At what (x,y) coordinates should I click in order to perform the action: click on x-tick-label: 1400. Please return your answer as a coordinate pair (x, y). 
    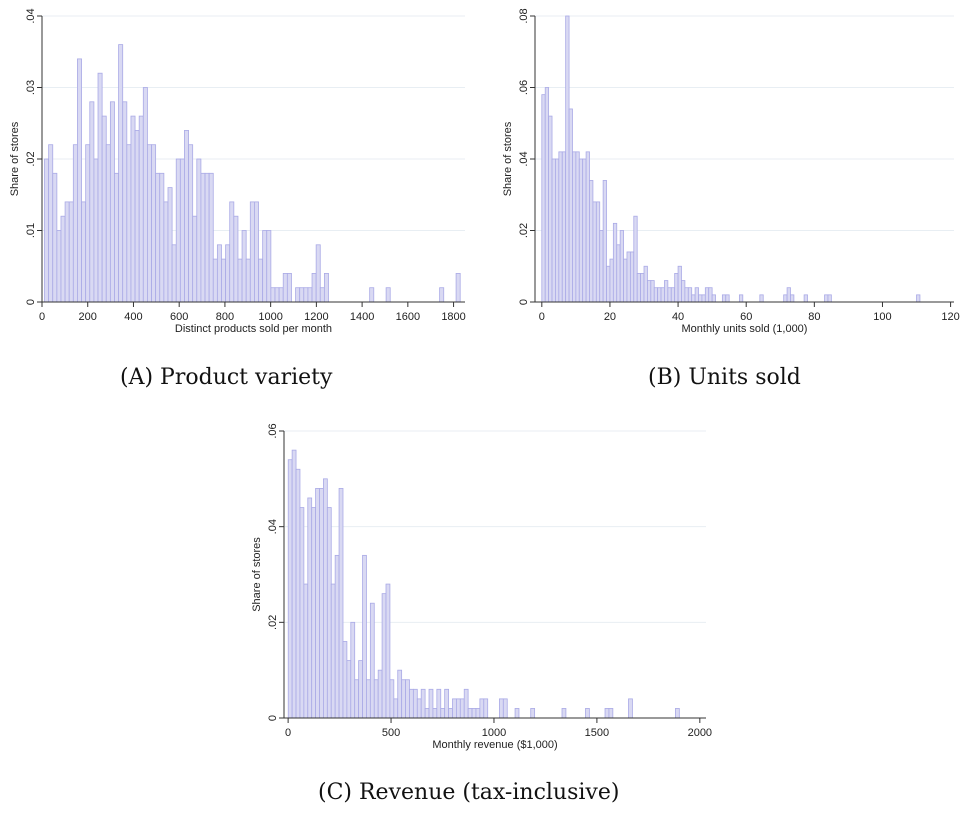
    Looking at the image, I should click on (362, 317).